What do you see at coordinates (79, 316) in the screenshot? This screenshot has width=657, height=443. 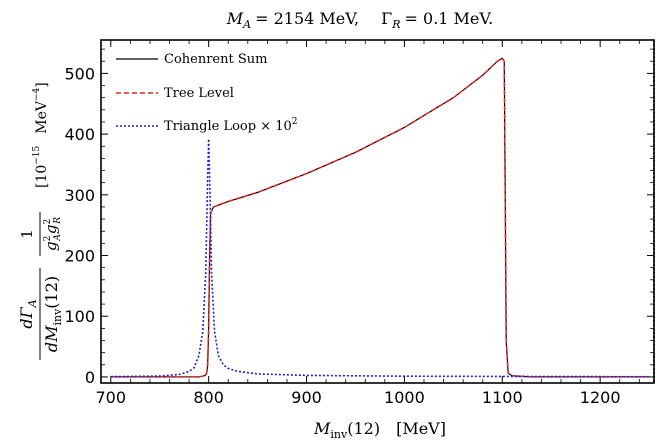 I see `y-tick-label-100: 100` at bounding box center [79, 316].